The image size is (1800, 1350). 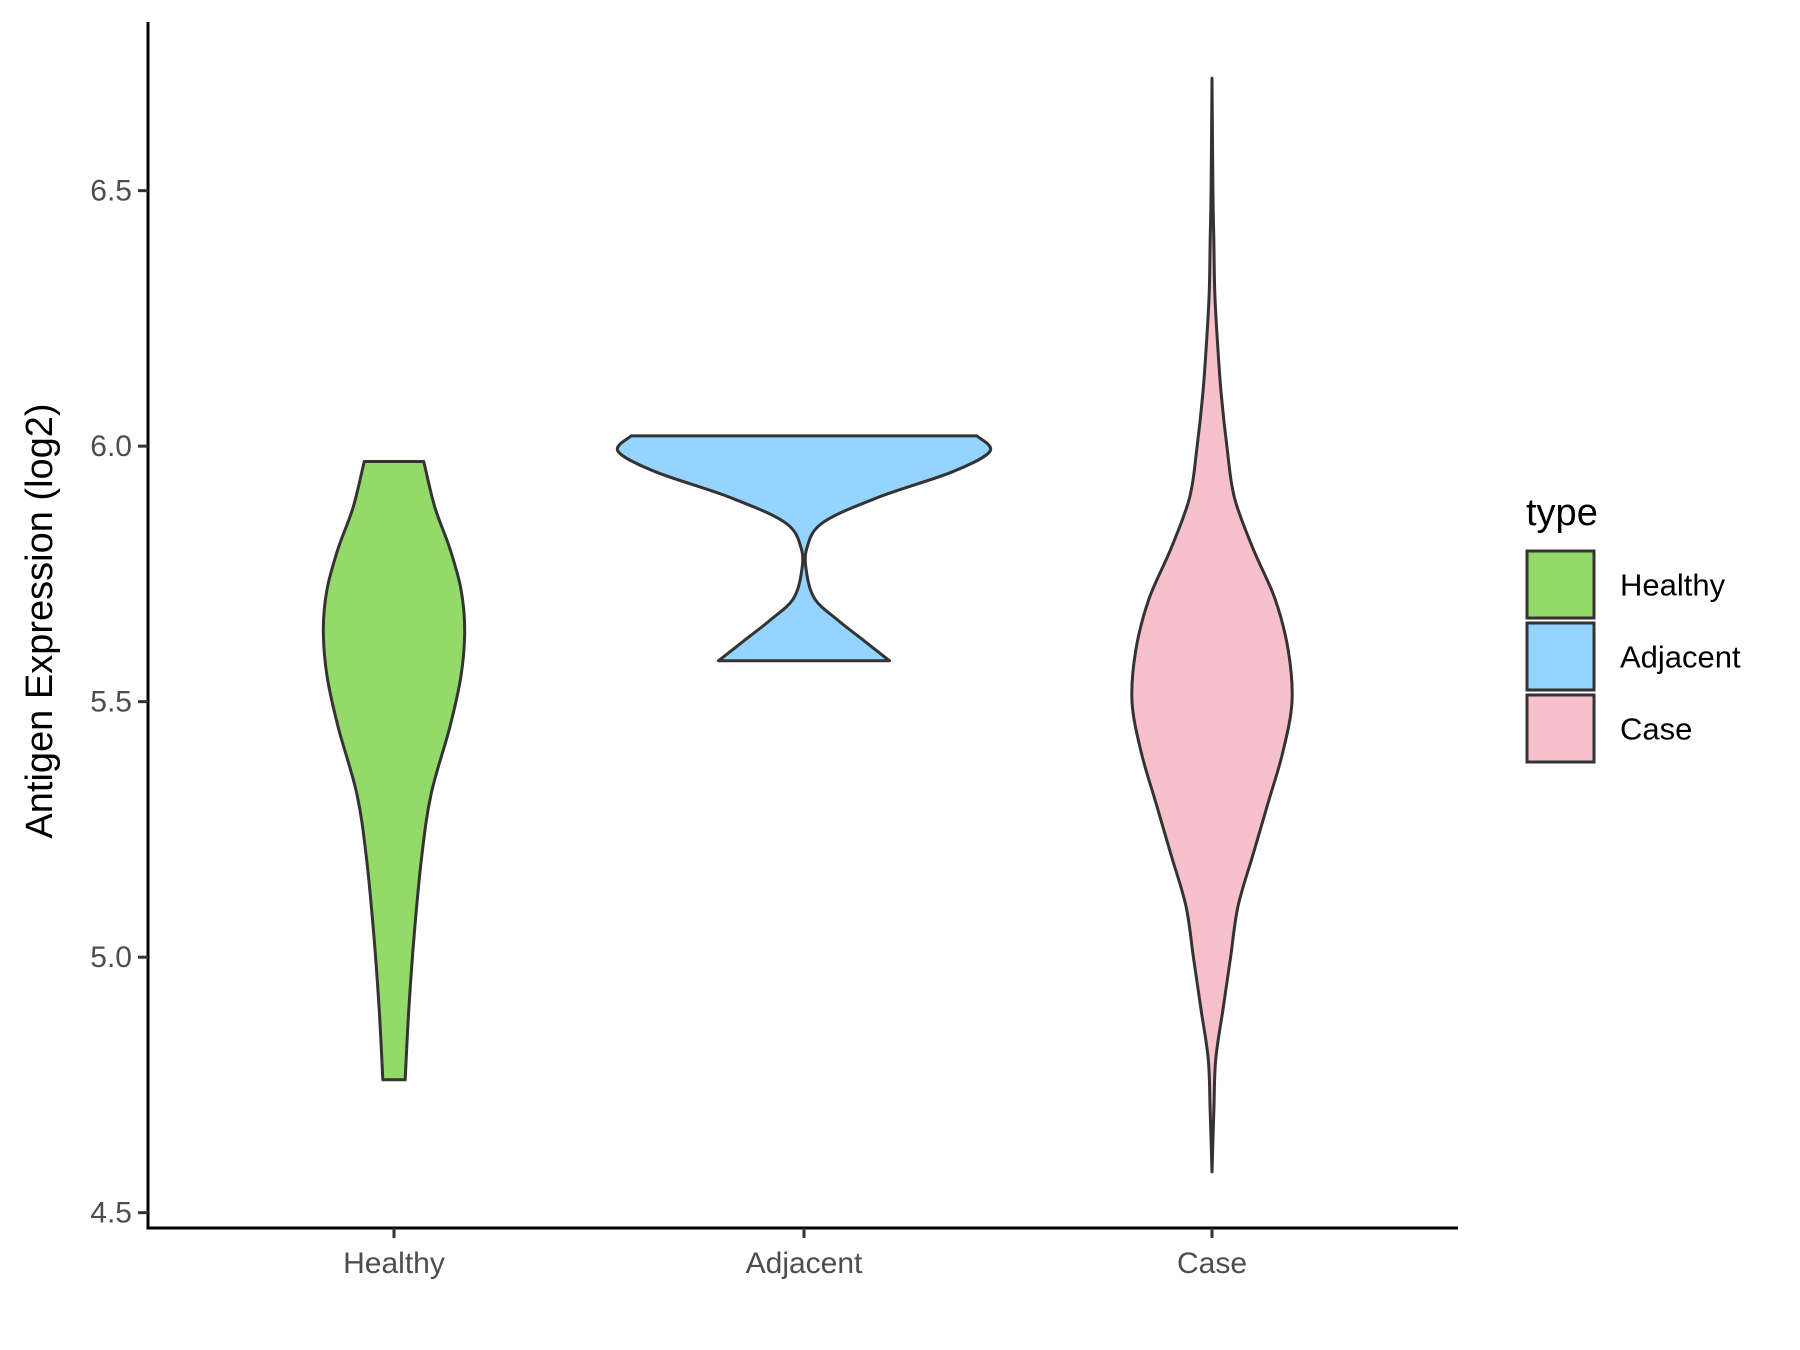 What do you see at coordinates (1680, 657) in the screenshot?
I see `legend-label-adjacent: Adjacent` at bounding box center [1680, 657].